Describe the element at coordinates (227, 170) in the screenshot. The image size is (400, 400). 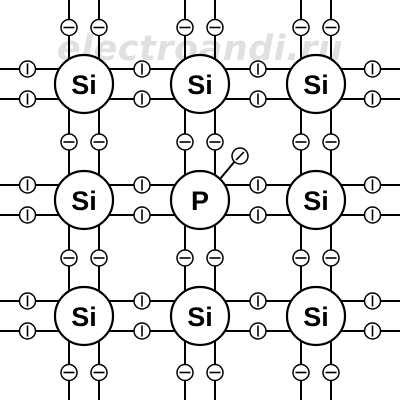
I see `free-electron-bond` at that location.